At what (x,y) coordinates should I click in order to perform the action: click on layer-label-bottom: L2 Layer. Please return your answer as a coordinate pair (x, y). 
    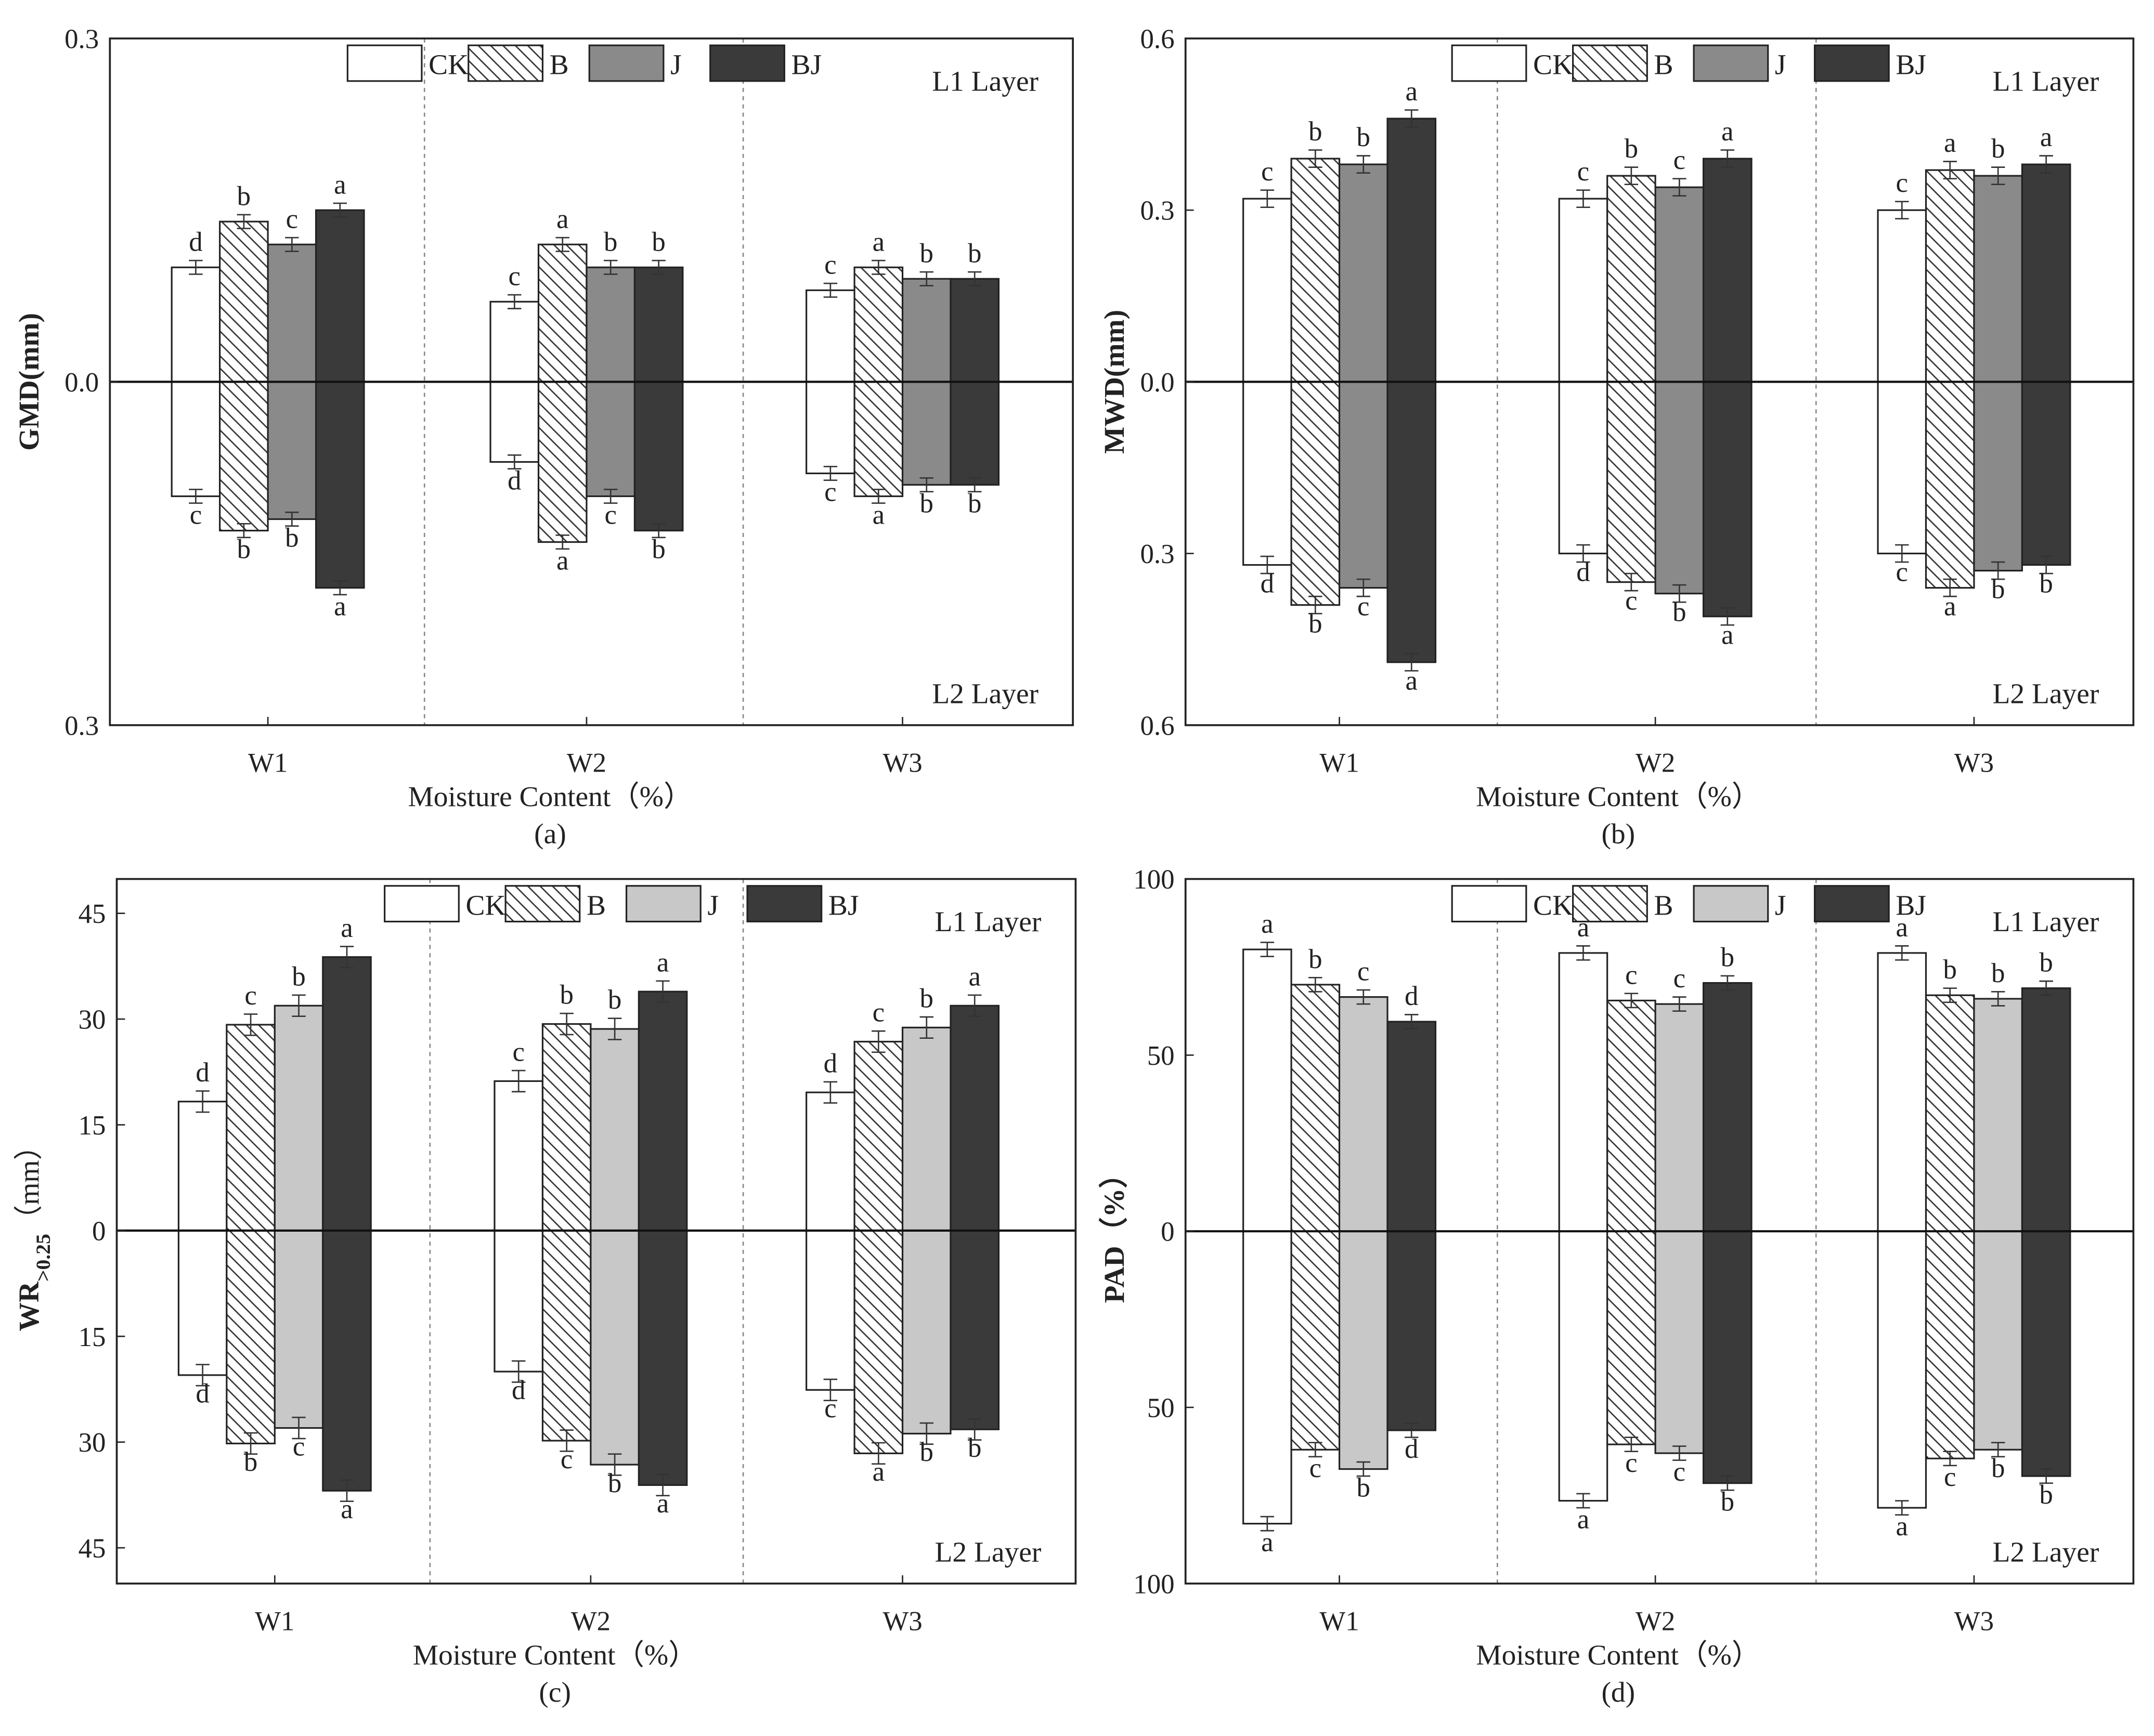
    Looking at the image, I should click on (989, 1552).